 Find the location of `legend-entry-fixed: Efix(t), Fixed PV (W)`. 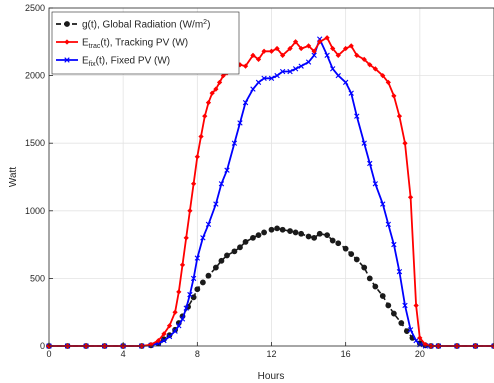

legend-entry-fixed: Efix(t), Fixed PV (W) is located at coordinates (113, 62).